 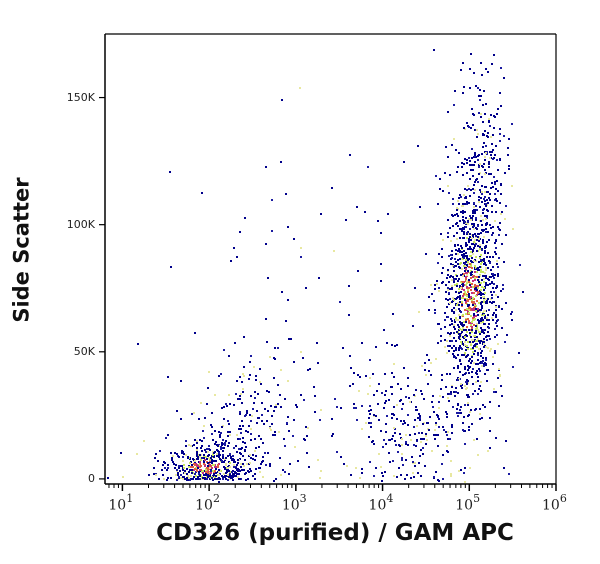 What do you see at coordinates (207, 503) in the screenshot?
I see `x-tick-label: 10²` at bounding box center [207, 503].